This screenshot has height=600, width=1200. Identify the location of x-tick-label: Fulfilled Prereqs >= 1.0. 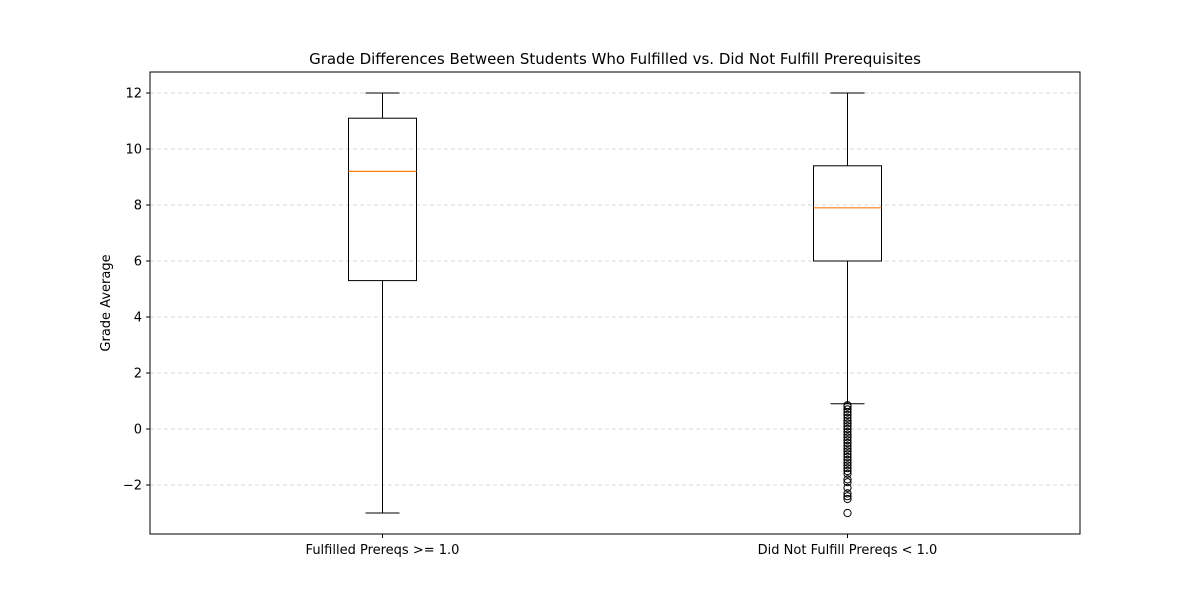
(383, 550).